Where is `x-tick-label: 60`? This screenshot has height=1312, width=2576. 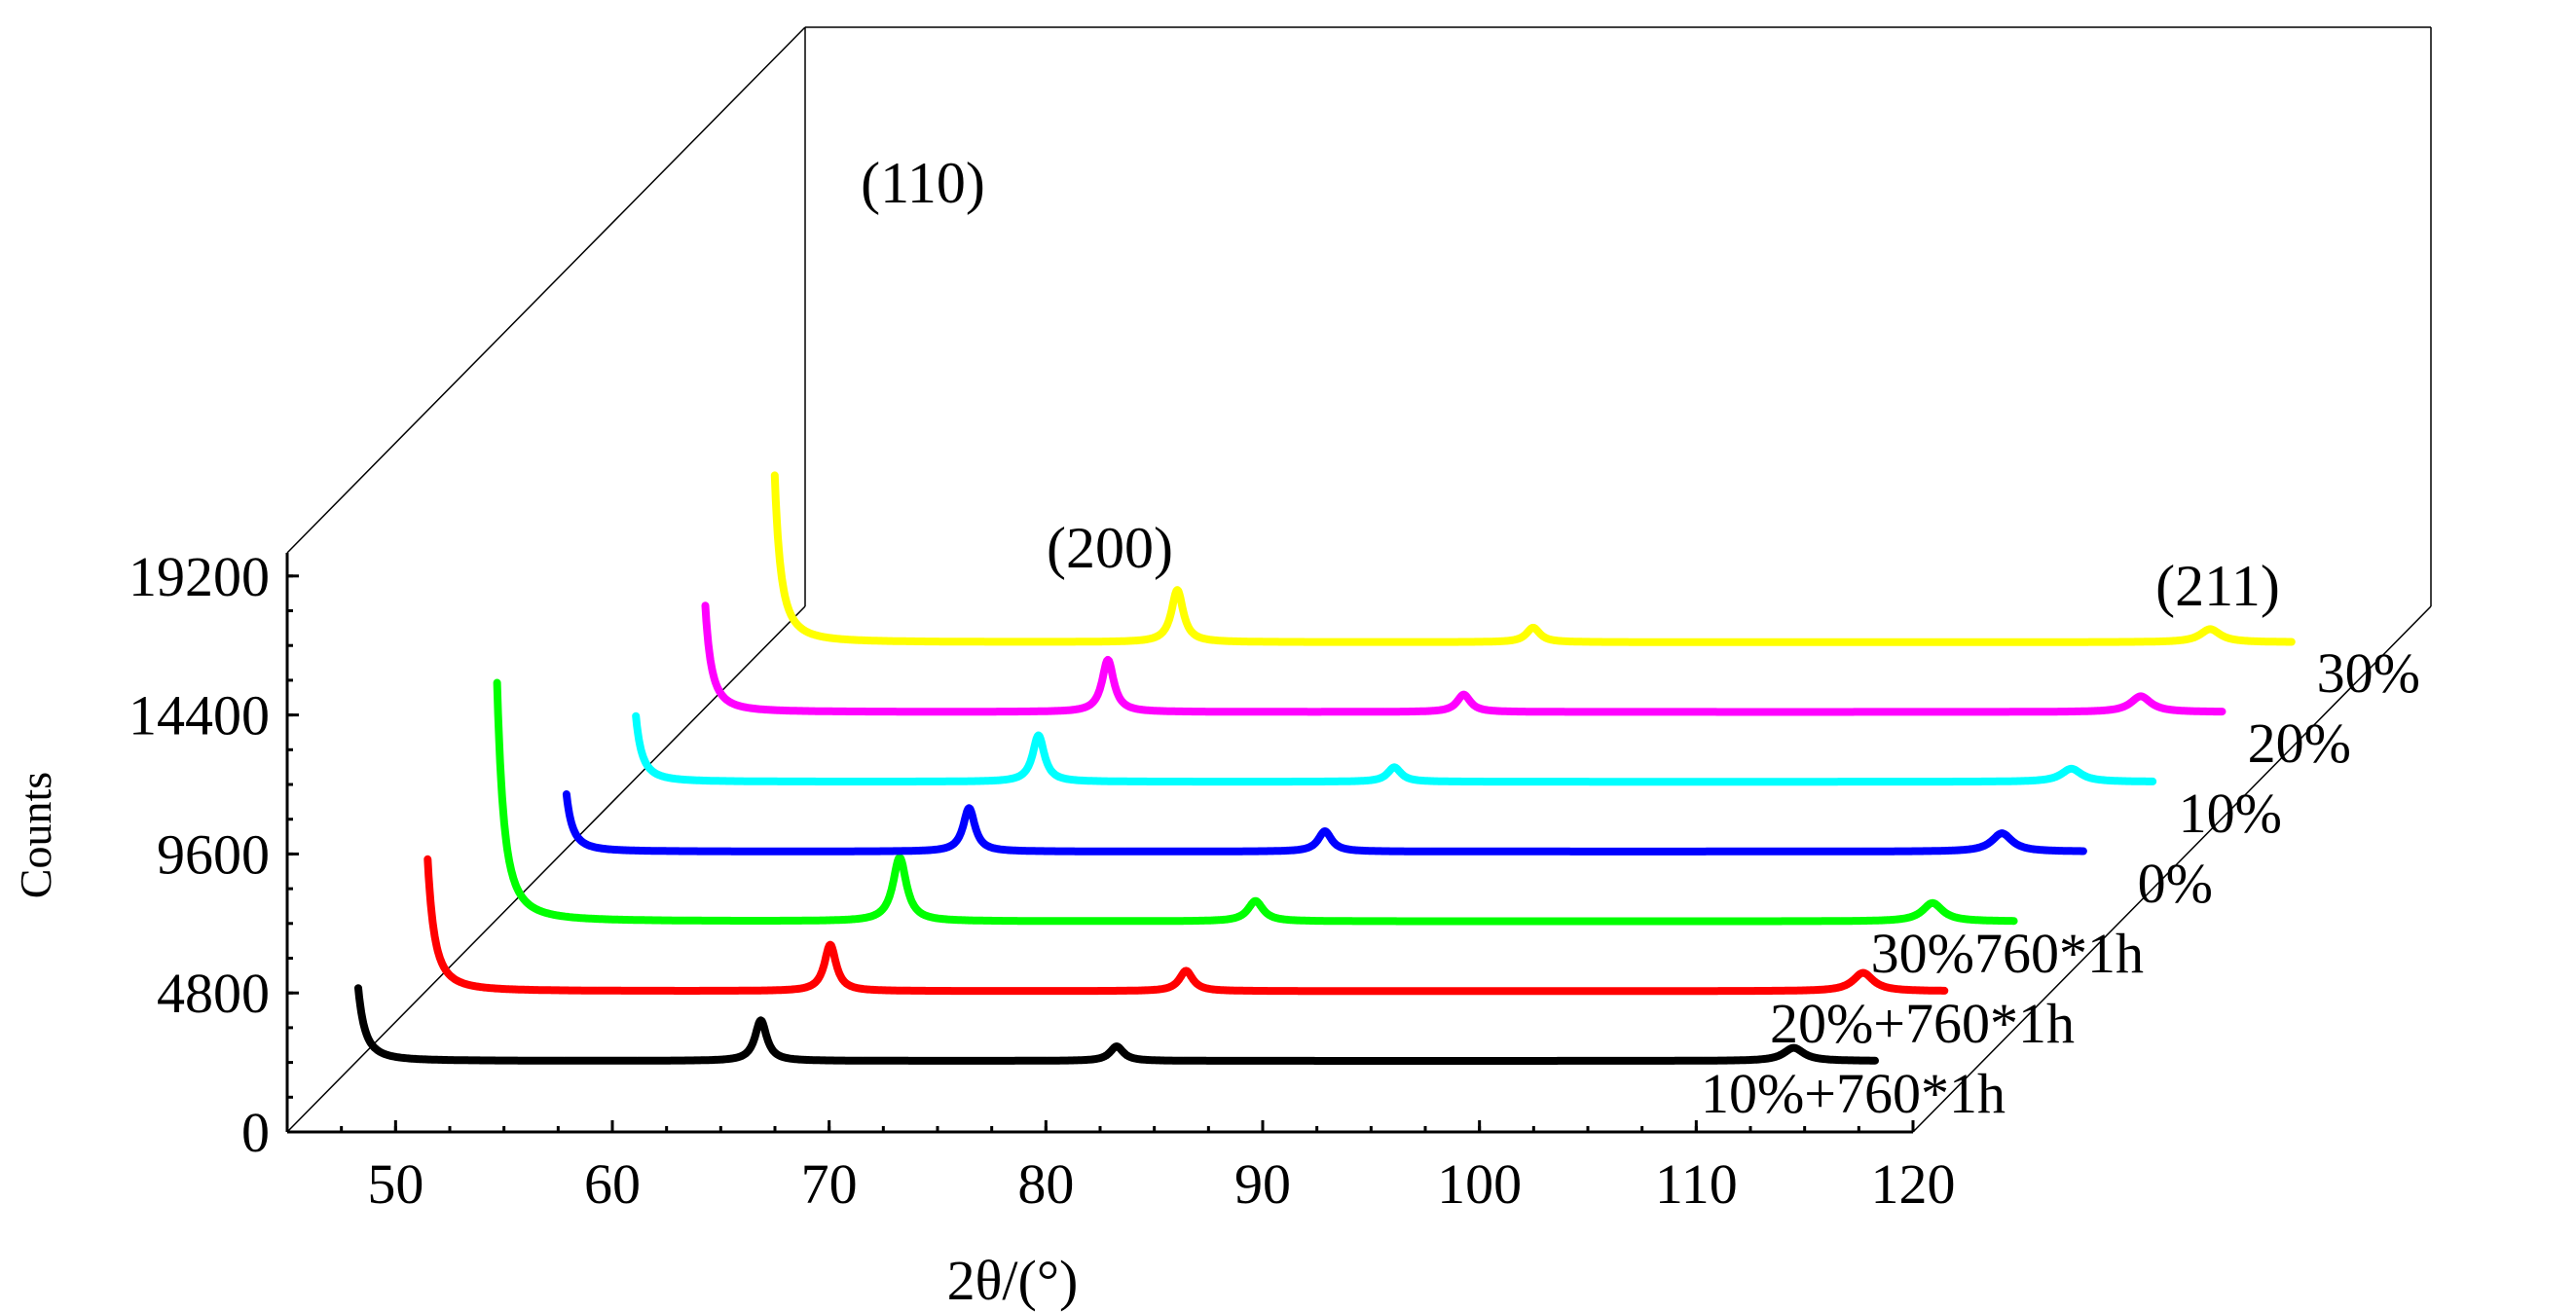 x-tick-label: 60 is located at coordinates (612, 1184).